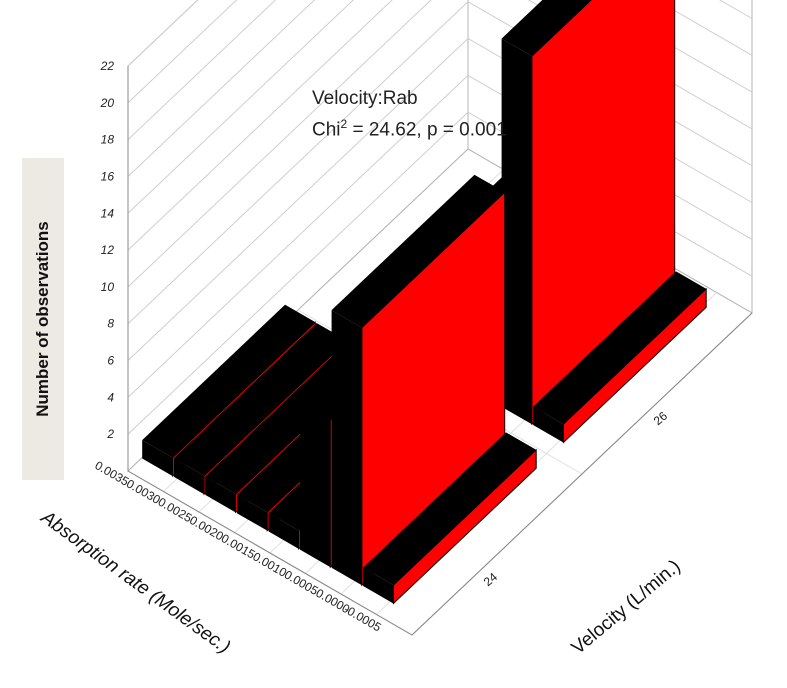  What do you see at coordinates (112, 473) in the screenshot?
I see `y-tick-label: 0.0035` at bounding box center [112, 473].